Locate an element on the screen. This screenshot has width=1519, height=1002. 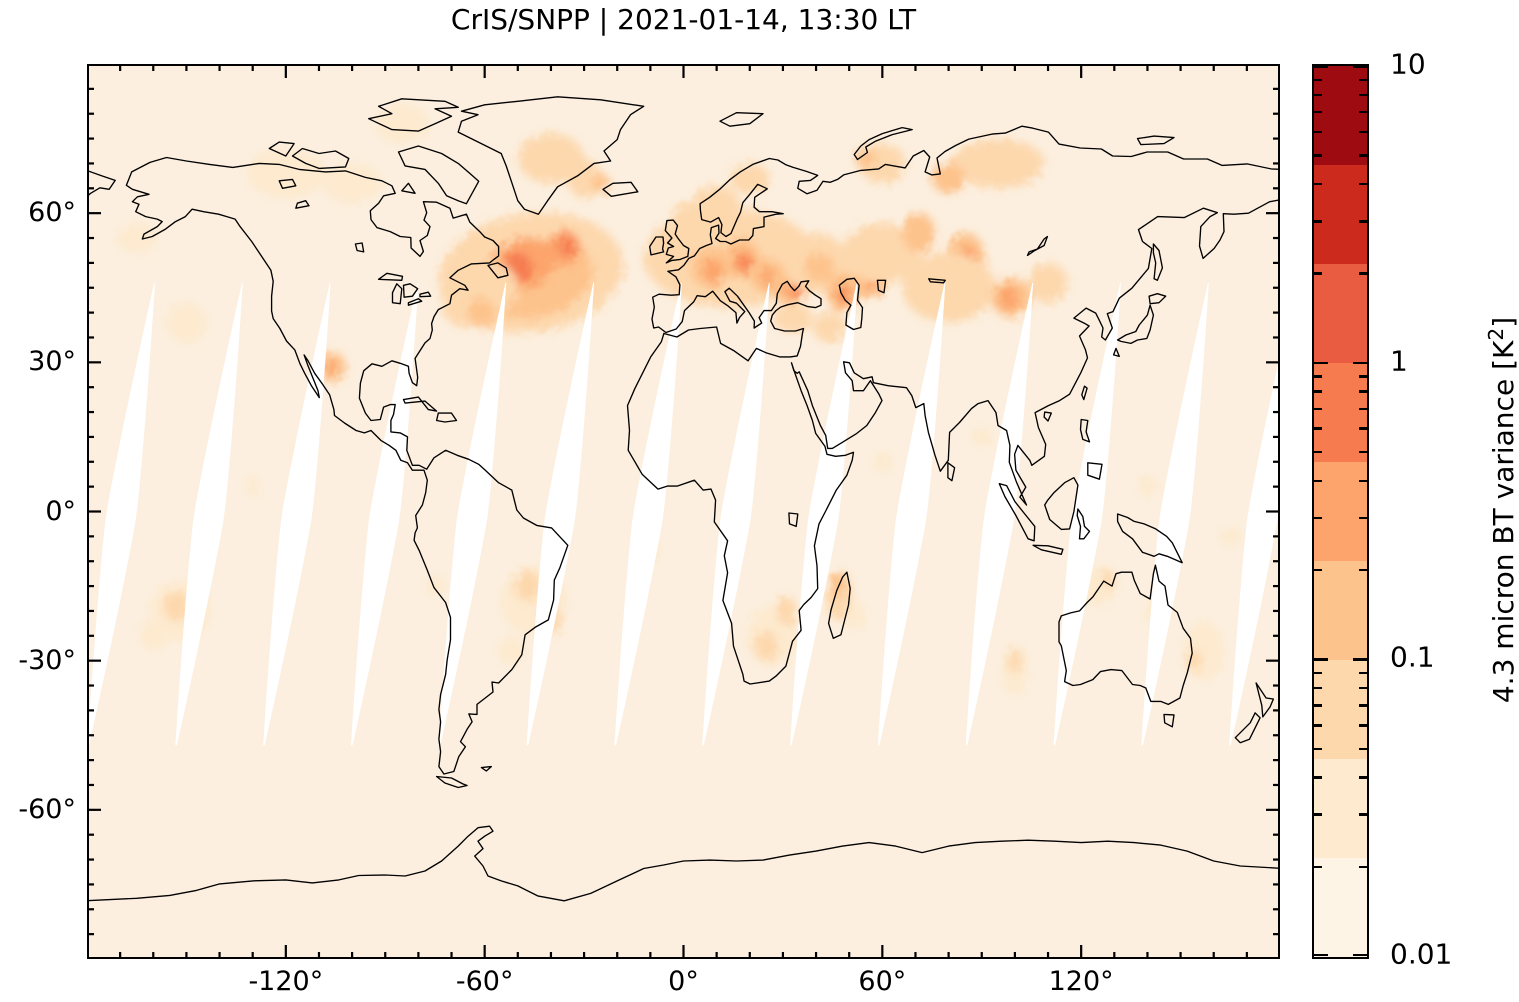
colorbar-tick-label: 0.01 is located at coordinates (1421, 954).